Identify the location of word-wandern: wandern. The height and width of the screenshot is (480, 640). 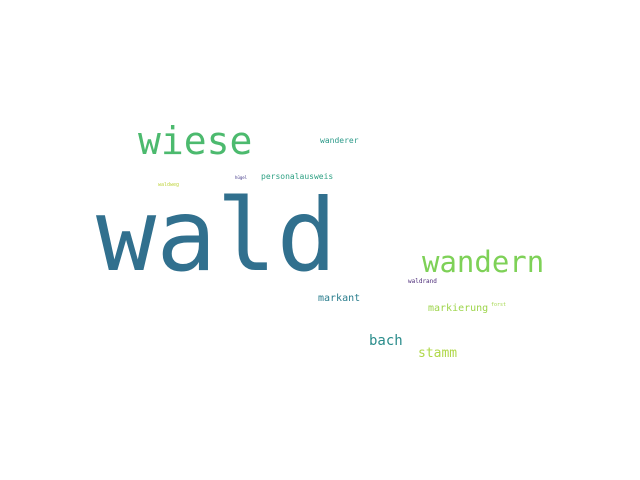
(483, 262).